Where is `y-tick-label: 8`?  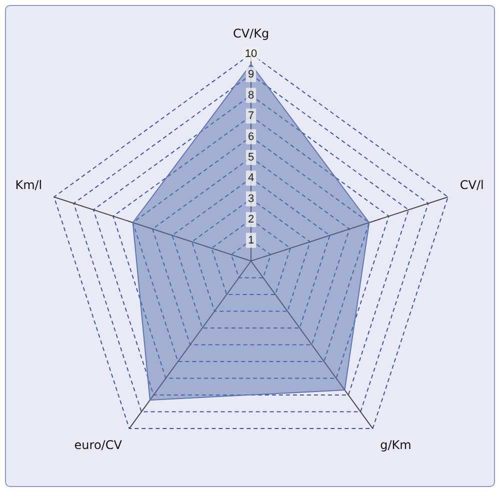
y-tick-label: 8 is located at coordinates (251, 95).